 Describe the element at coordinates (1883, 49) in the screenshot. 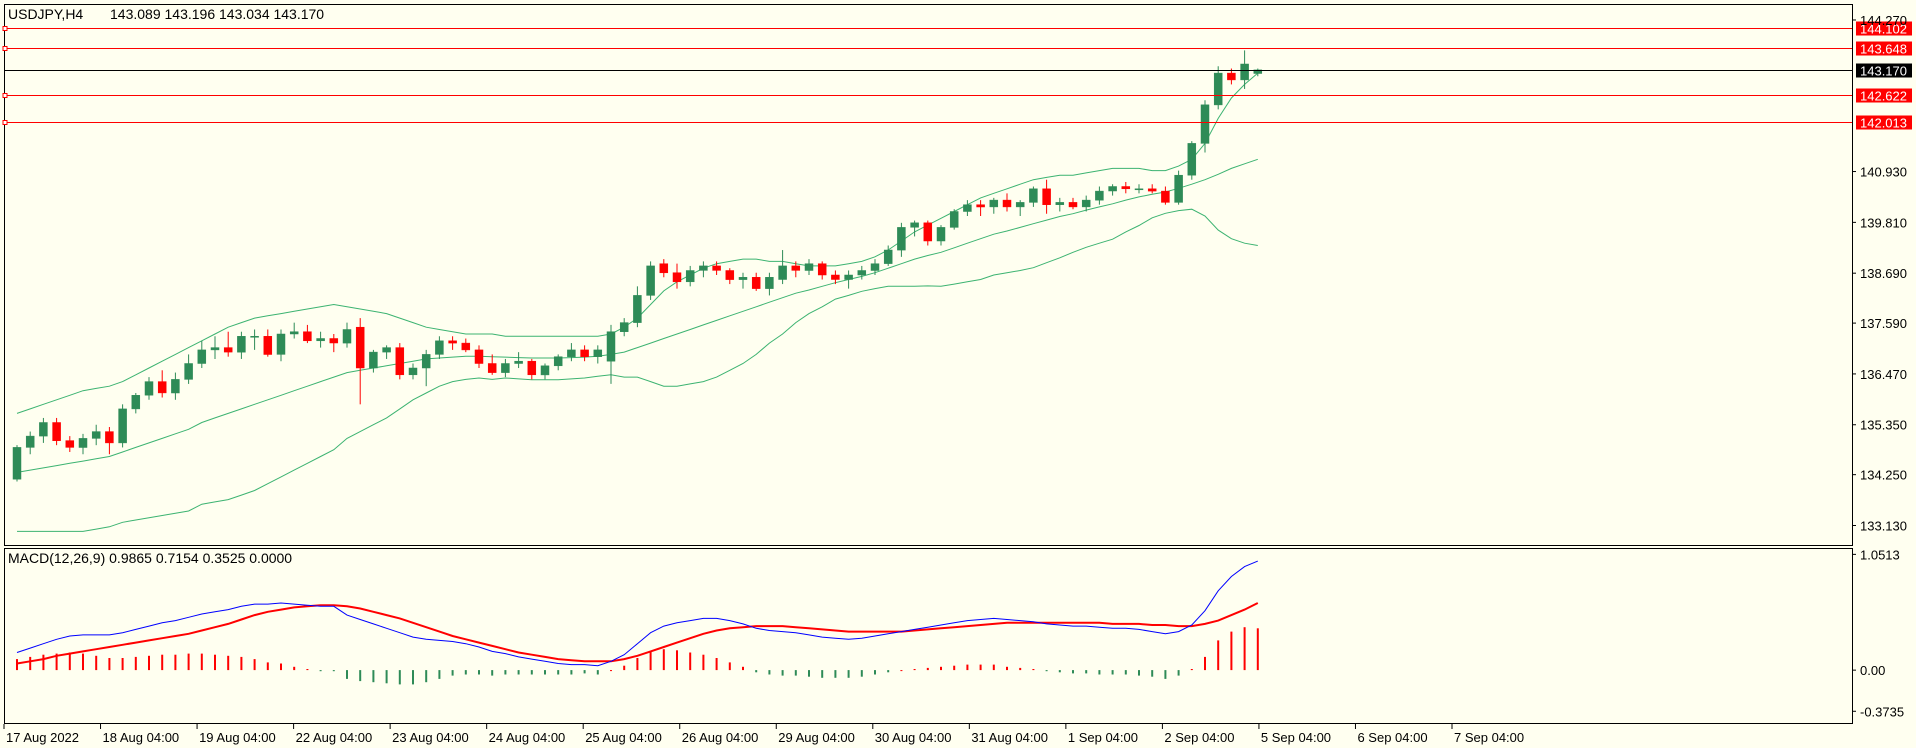

I see `level-tag-text: 143.648` at that location.